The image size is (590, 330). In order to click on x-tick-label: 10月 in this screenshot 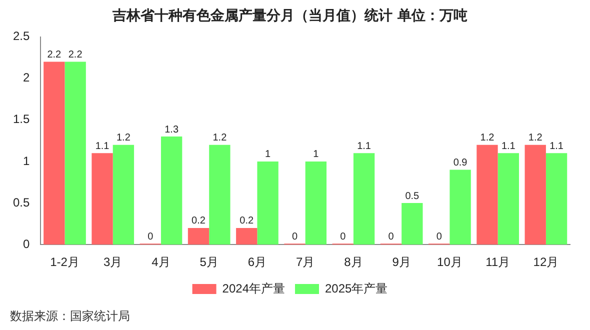, I will do `click(449, 262)`.